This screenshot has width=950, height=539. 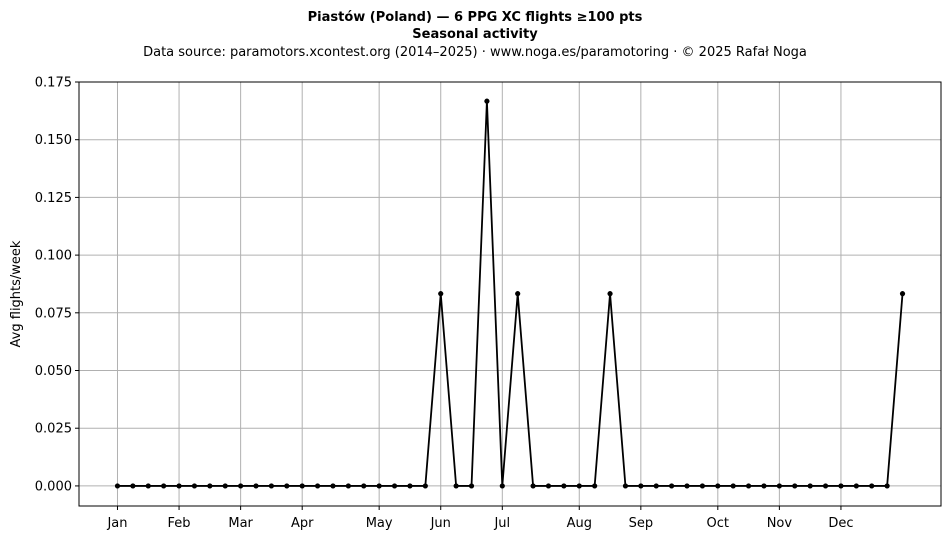 I want to click on x-tick-label: Aug, so click(x=579, y=523).